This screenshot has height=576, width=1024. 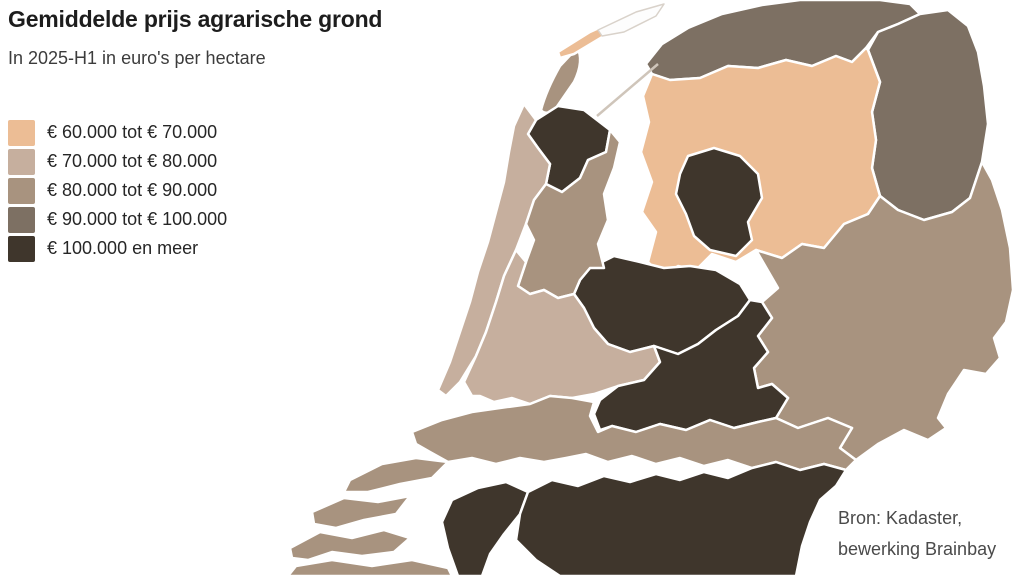 I want to click on page-subtitle: In 2025-H1 in euro's per hectare, so click(x=137, y=58).